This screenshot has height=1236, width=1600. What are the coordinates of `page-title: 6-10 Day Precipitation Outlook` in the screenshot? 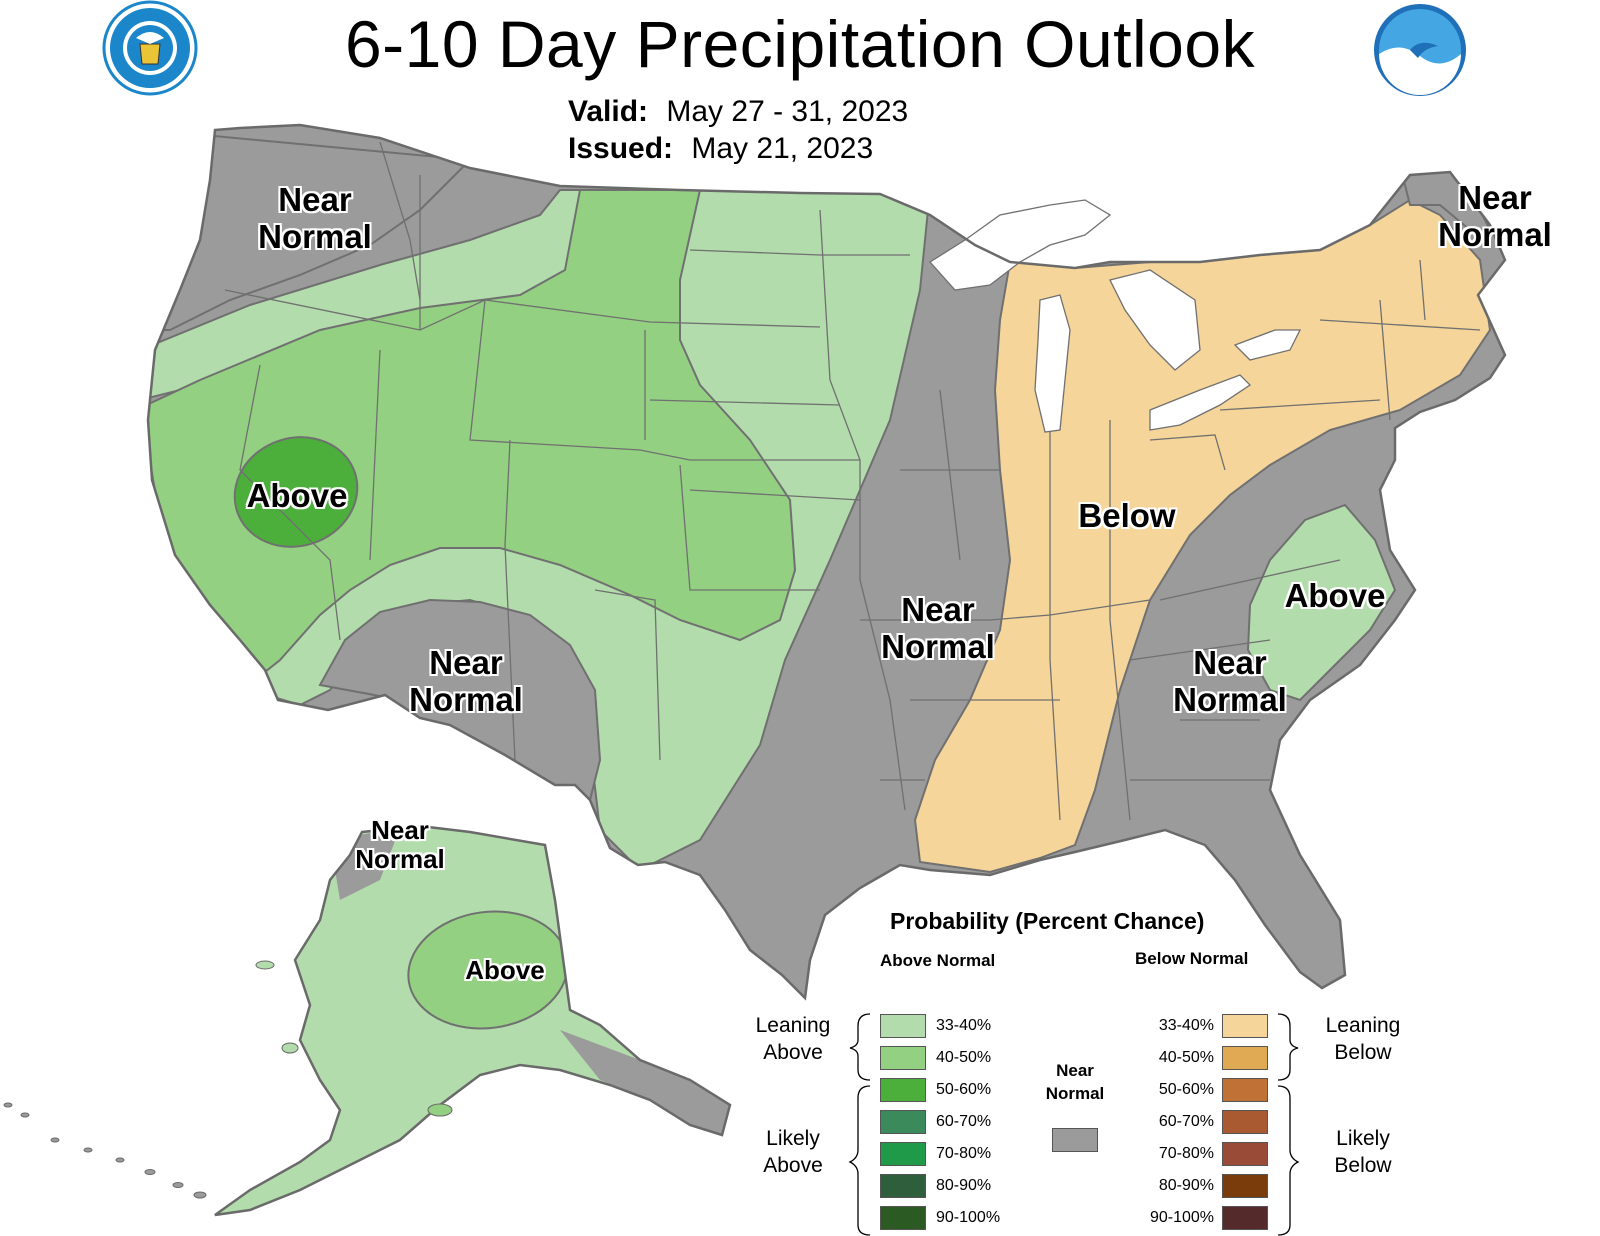 It's located at (800, 44).